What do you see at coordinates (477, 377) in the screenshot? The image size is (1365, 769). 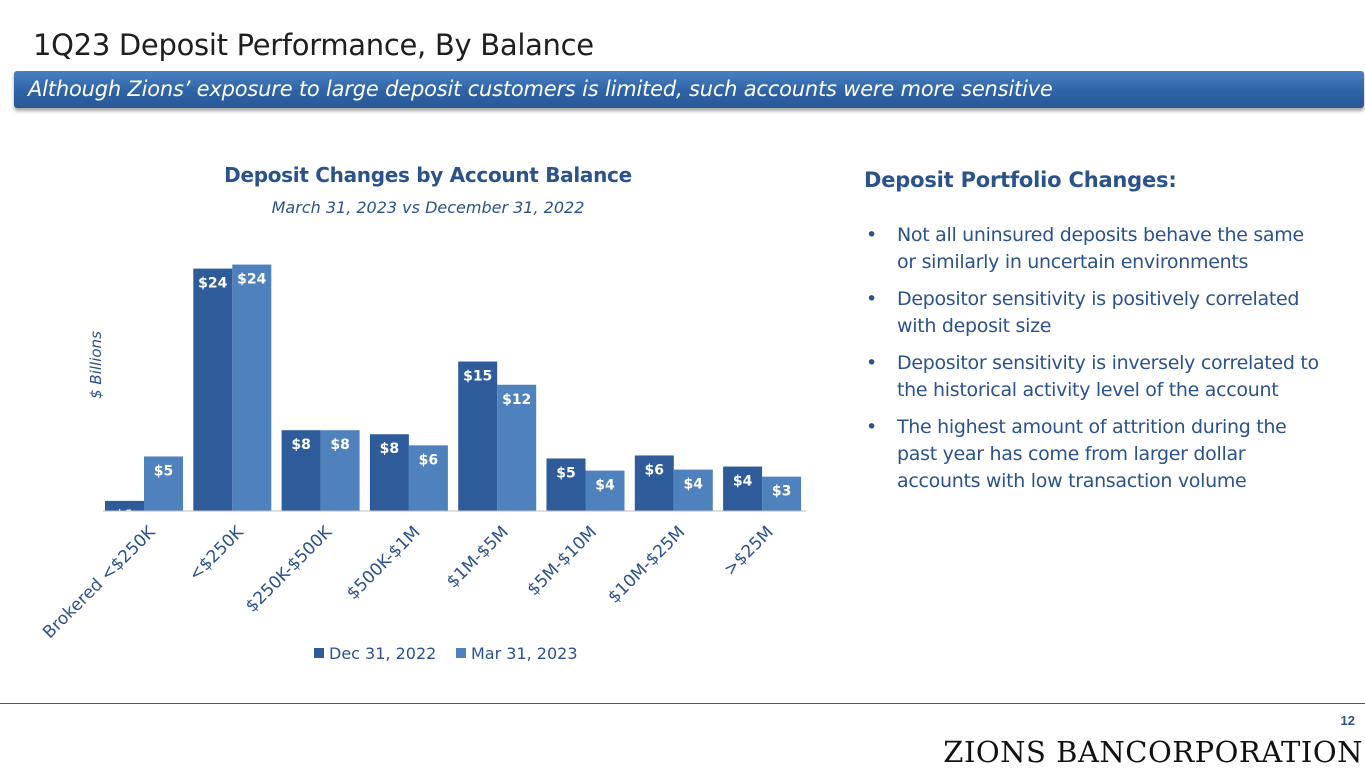 I see `data-label: $15` at bounding box center [477, 377].